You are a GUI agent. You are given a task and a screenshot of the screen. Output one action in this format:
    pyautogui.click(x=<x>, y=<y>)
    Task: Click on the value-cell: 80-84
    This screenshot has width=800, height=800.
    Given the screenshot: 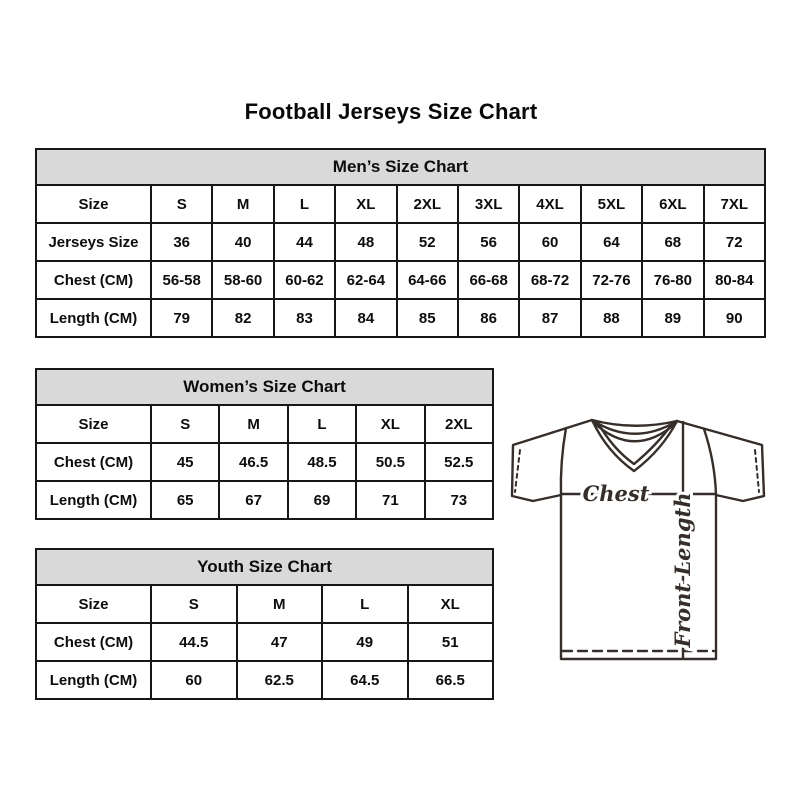 What is the action you would take?
    pyautogui.click(x=734, y=280)
    